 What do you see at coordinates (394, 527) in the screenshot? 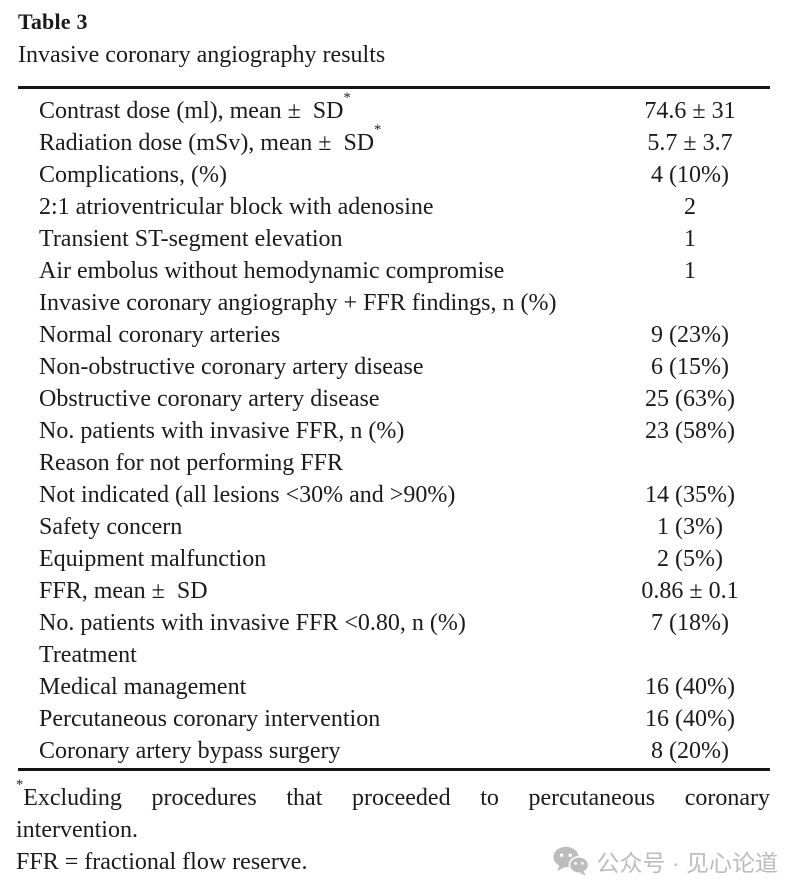
I see `table-row: Safety concern 1 (3%)` at bounding box center [394, 527].